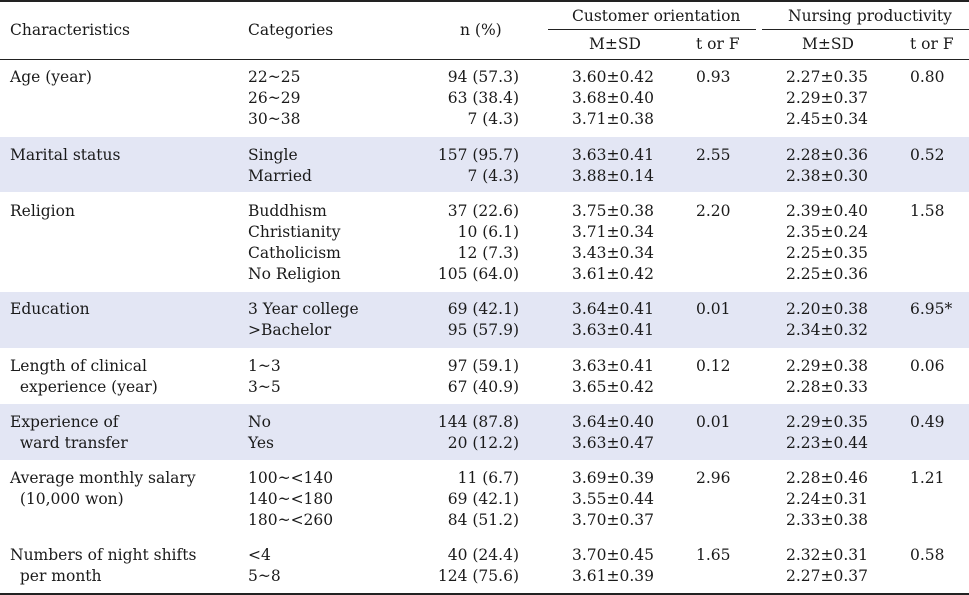 This screenshot has height=595, width=969. What do you see at coordinates (280, 165) in the screenshot?
I see `categories-cell: Single Married` at bounding box center [280, 165].